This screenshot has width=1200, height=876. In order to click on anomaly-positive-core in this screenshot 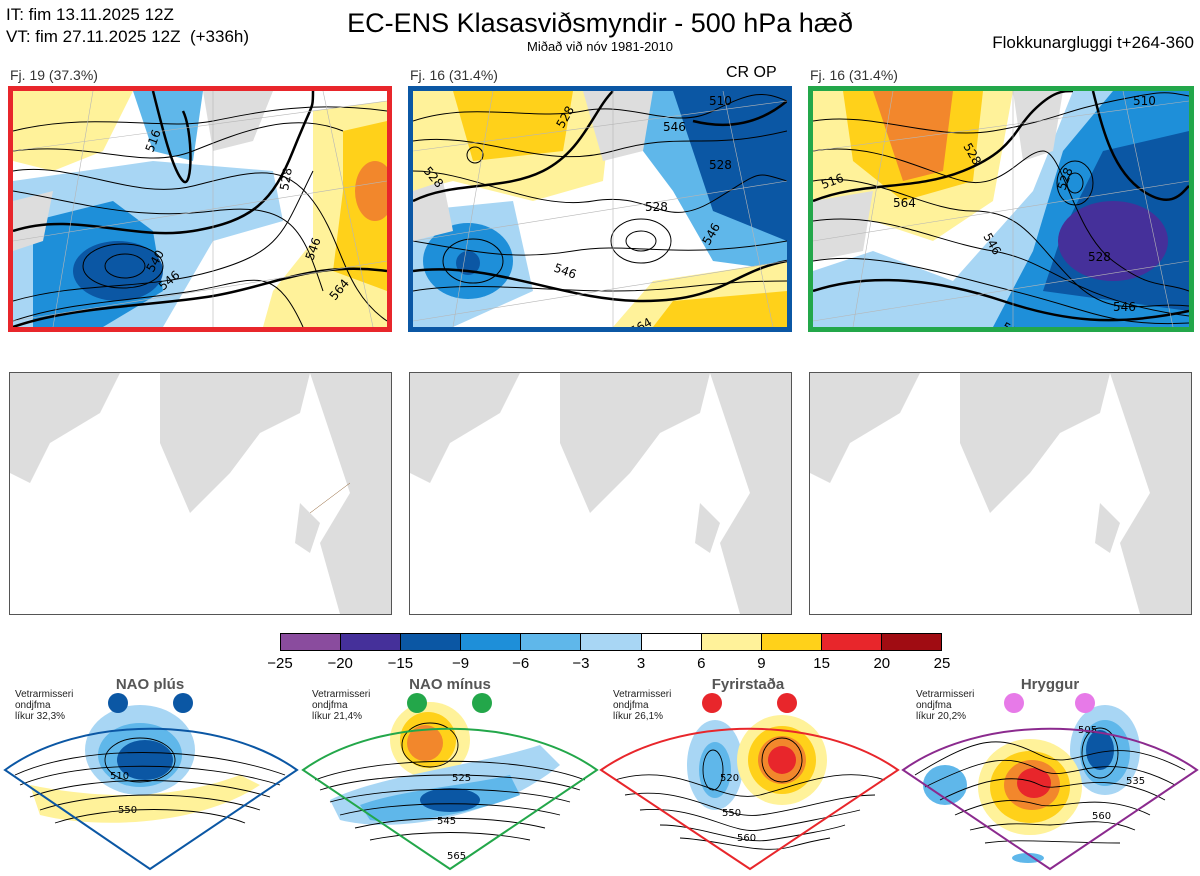, I will do `click(371, 191)`.